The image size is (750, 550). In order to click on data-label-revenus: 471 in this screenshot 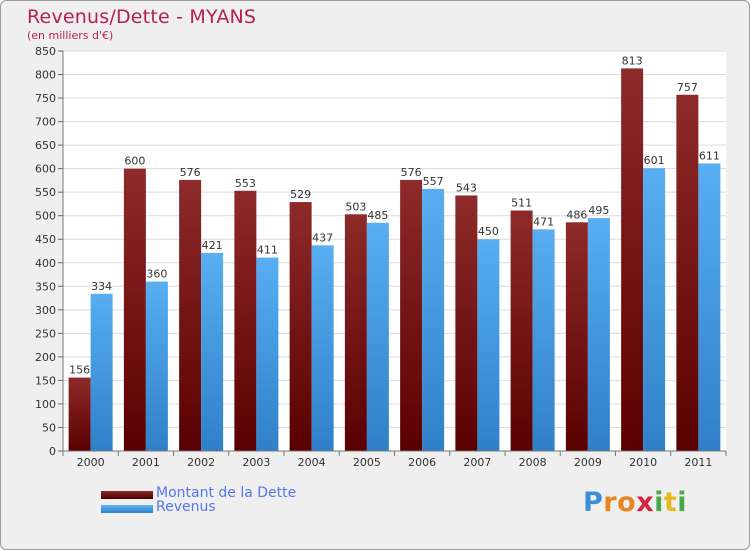, I will do `click(543, 221)`.